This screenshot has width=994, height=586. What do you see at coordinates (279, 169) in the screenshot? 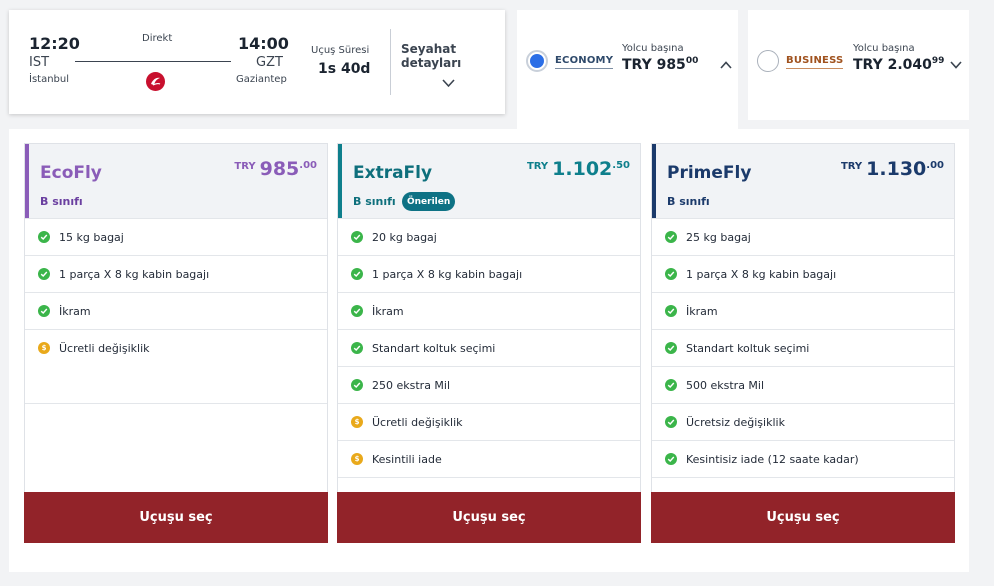
I see `fare-price-main: 985` at bounding box center [279, 169].